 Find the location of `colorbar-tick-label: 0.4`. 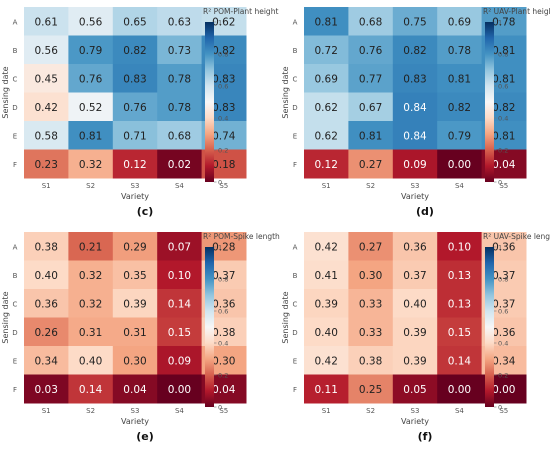

colorbar-tick-label: 0.4 is located at coordinates (223, 344).